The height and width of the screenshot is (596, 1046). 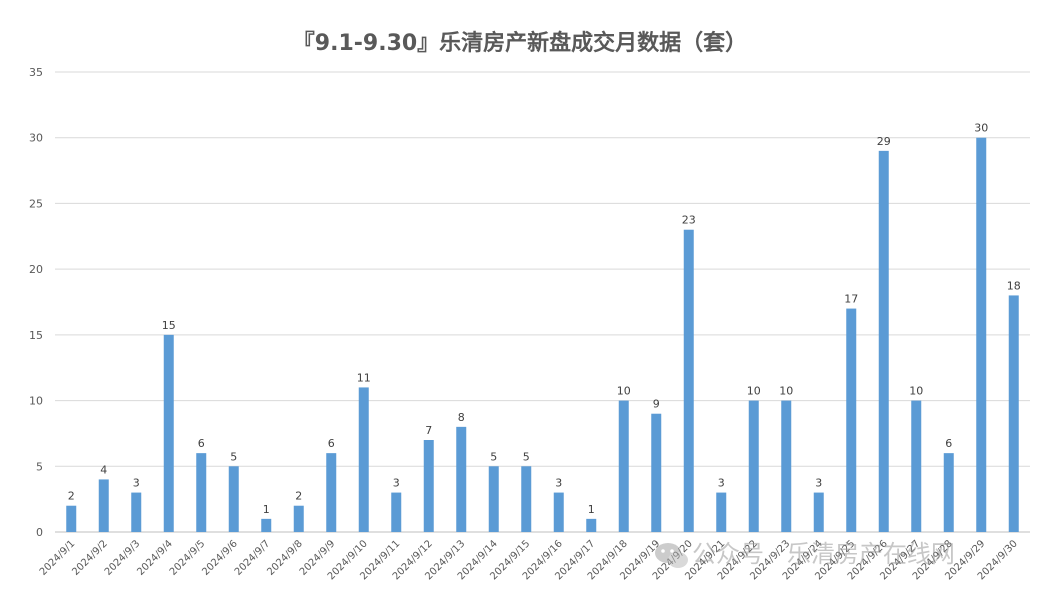 What do you see at coordinates (169, 325) in the screenshot?
I see `data-label: 15` at bounding box center [169, 325].